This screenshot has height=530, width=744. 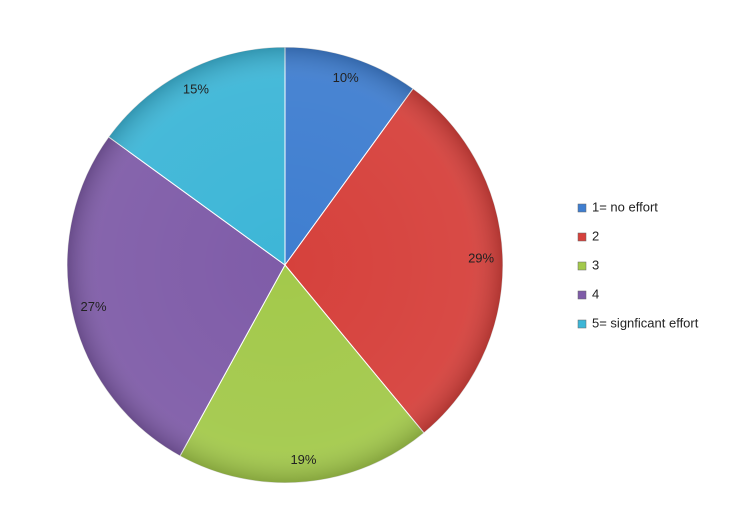 I want to click on legend-label: 2, so click(x=595, y=235).